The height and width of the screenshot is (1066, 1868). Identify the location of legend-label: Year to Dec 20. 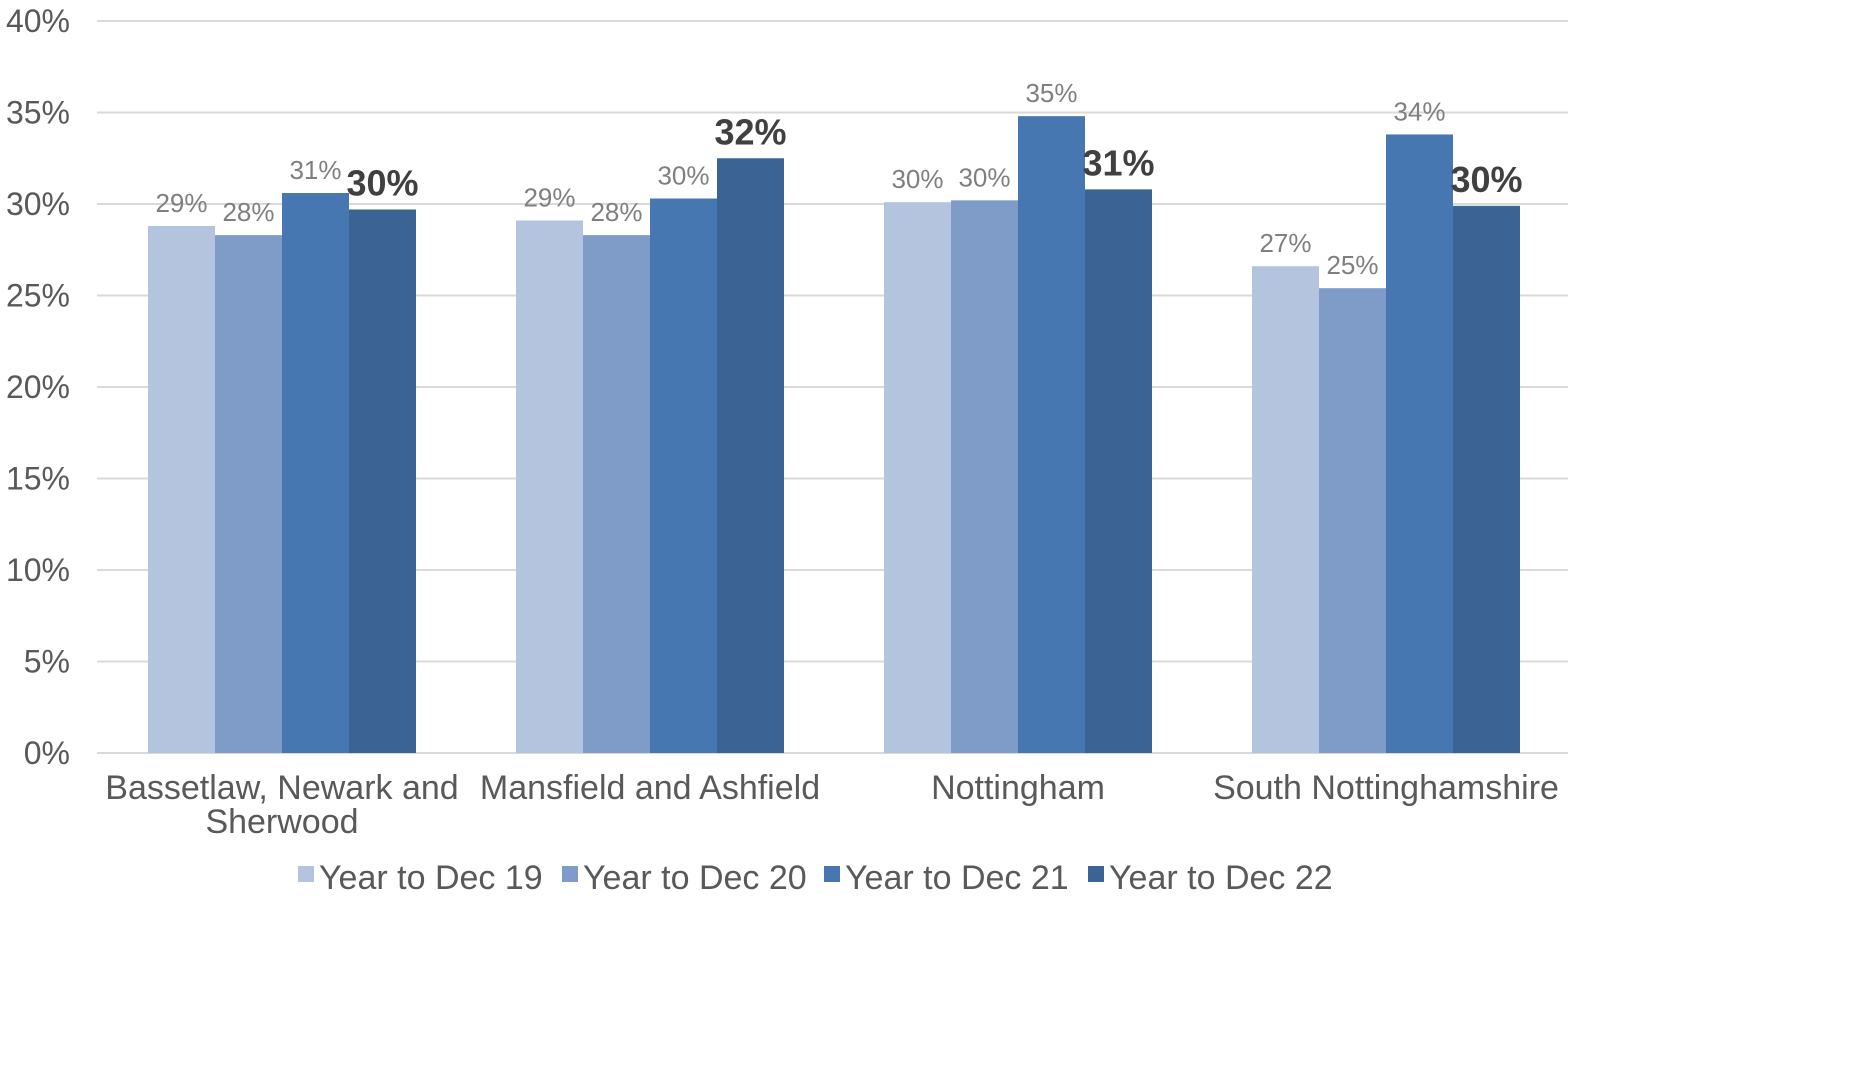
(695, 878).